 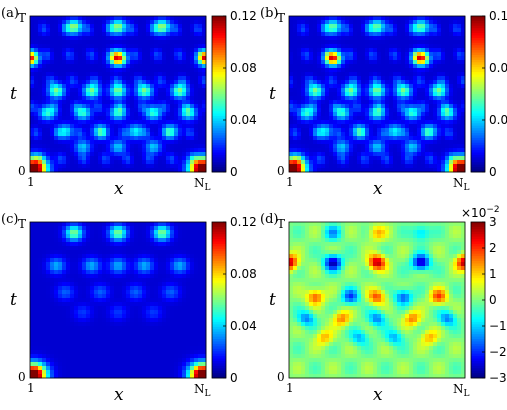 I want to click on x-tick-label: NL, so click(x=461, y=184).